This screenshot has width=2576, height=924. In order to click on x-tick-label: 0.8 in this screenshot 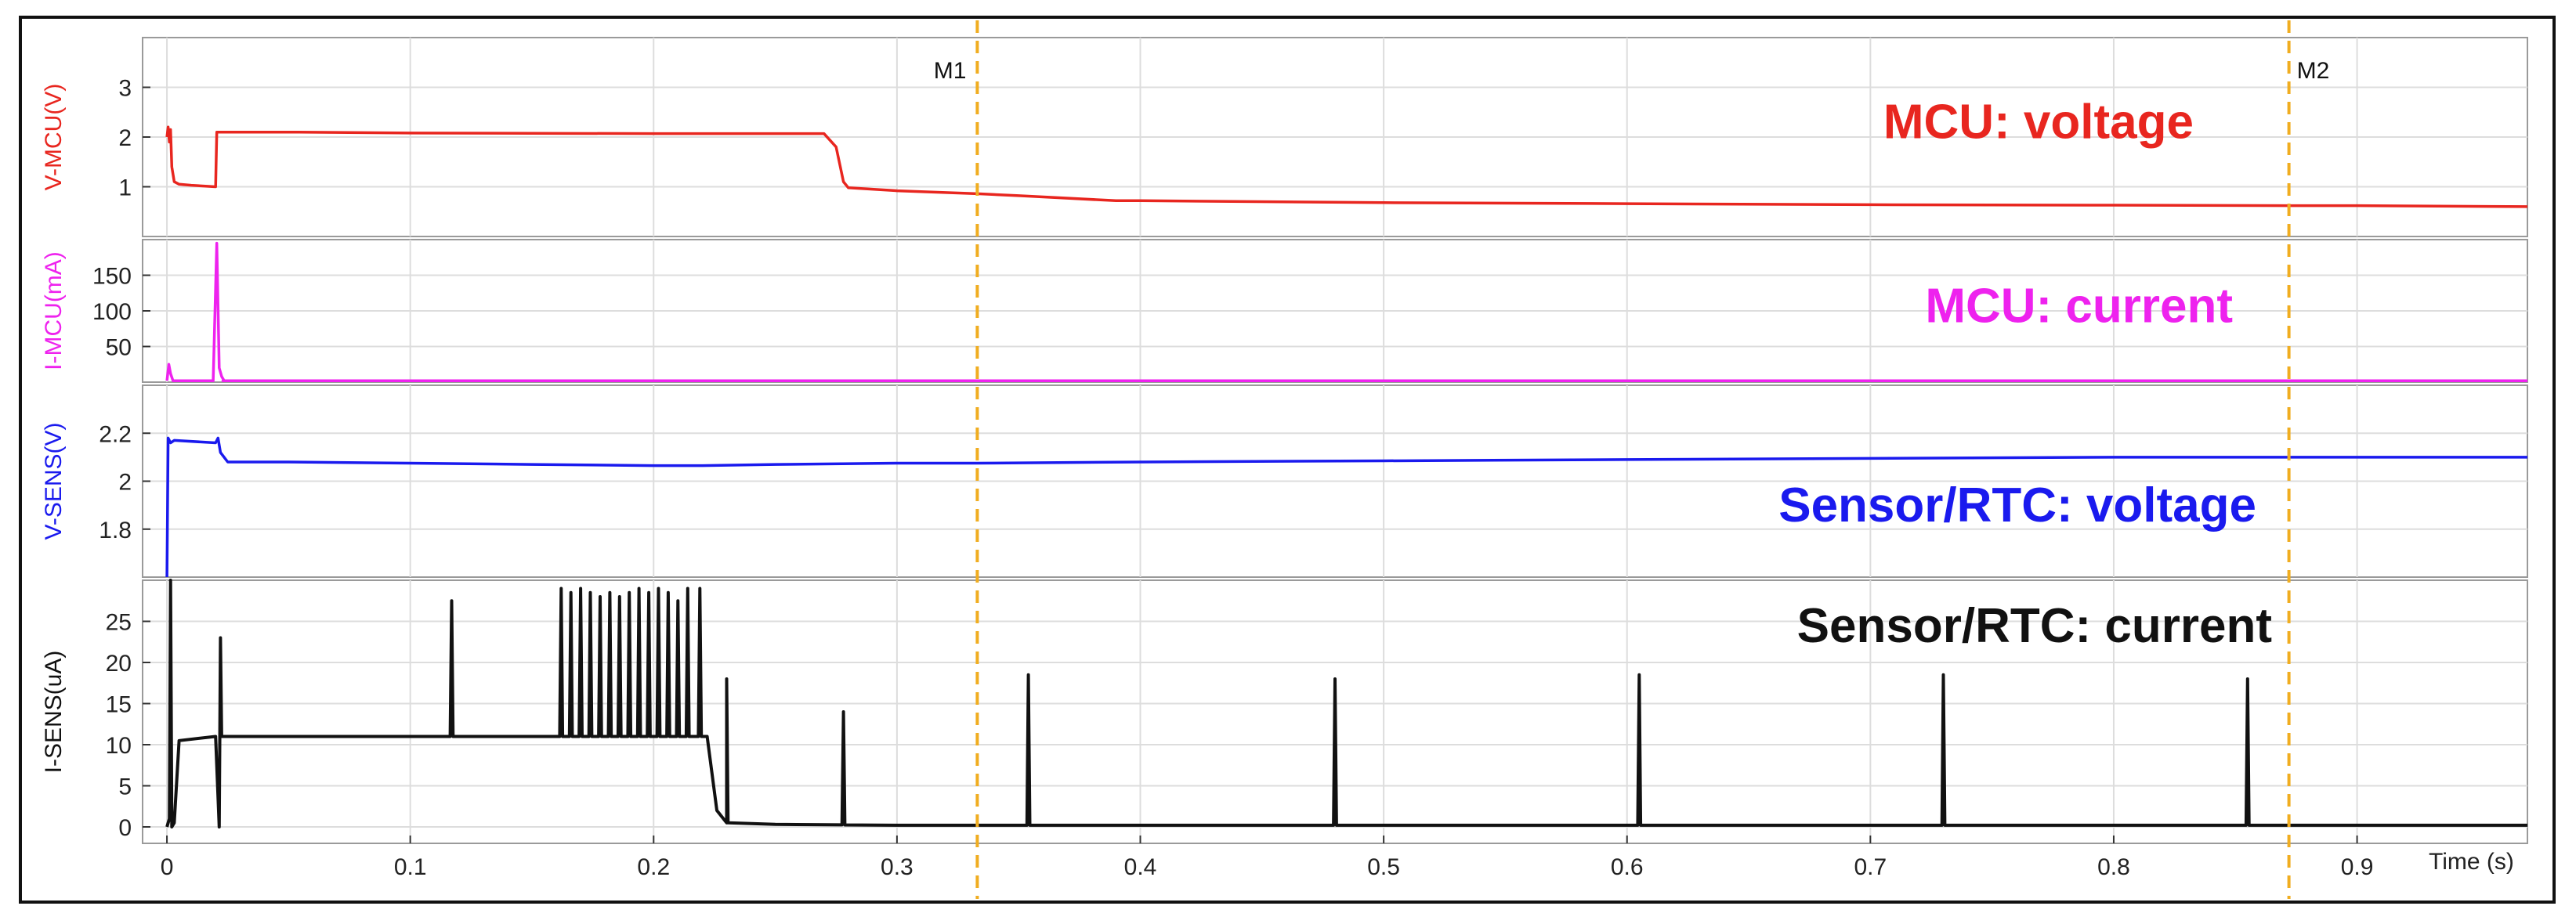, I will do `click(2114, 867)`.